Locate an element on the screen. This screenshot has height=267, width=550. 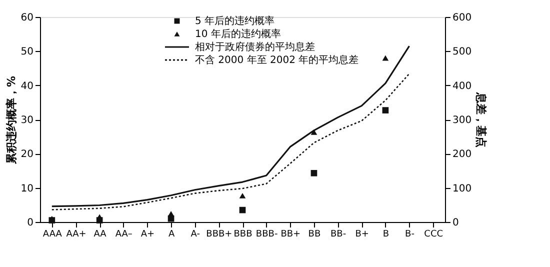
x-tick-label: A is located at coordinates (172, 235).